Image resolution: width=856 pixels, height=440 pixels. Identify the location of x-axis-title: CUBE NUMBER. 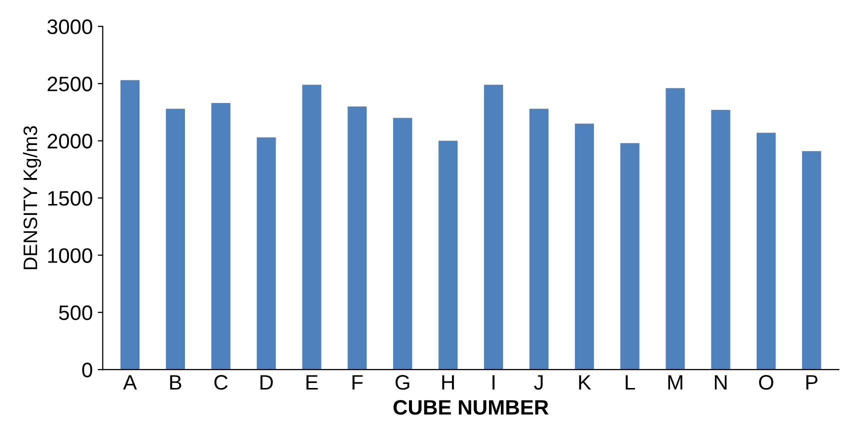
(471, 407).